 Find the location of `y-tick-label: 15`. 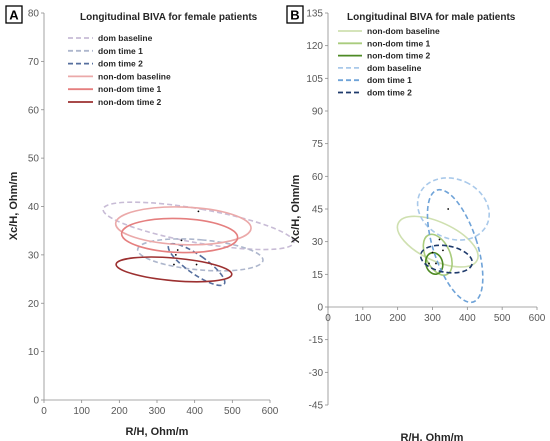

y-tick-label: 15 is located at coordinates (318, 275).